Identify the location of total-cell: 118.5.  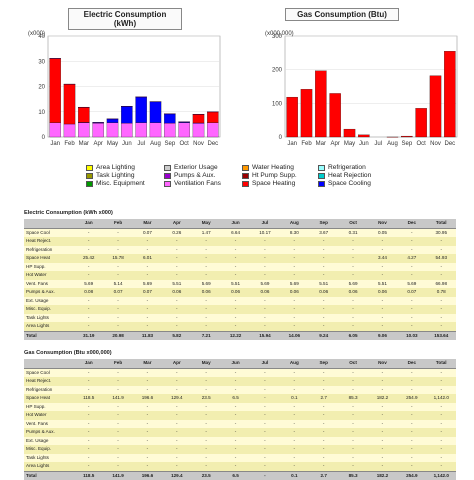
(89, 475).